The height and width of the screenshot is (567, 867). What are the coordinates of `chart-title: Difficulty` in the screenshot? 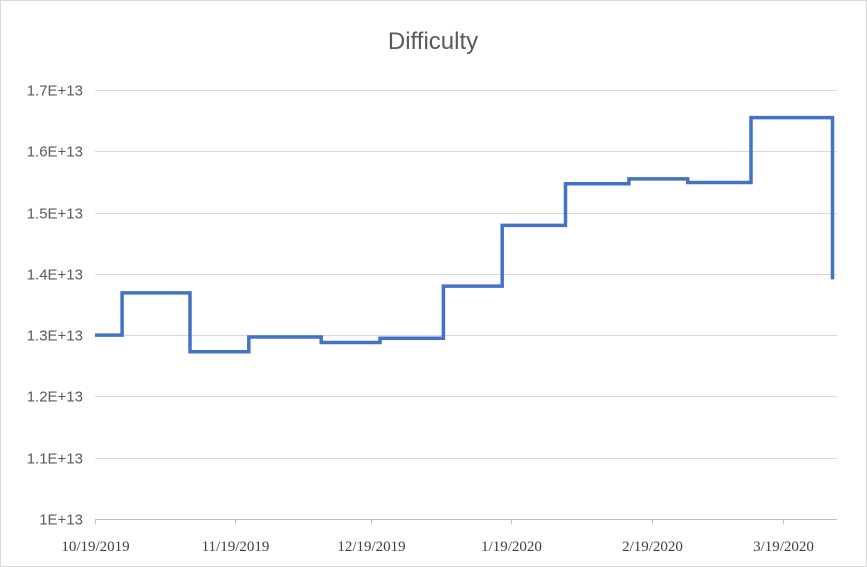 It's located at (433, 41).